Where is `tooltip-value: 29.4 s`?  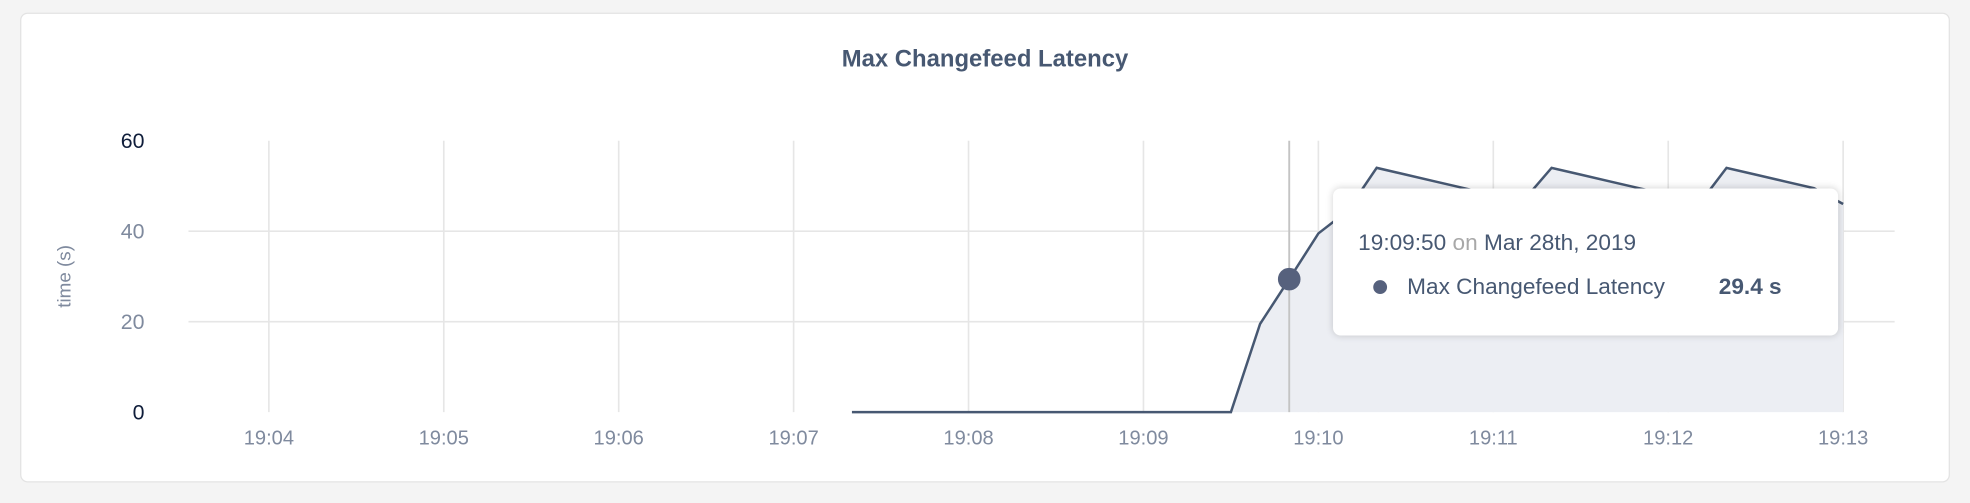 tooltip-value: 29.4 s is located at coordinates (1750, 286).